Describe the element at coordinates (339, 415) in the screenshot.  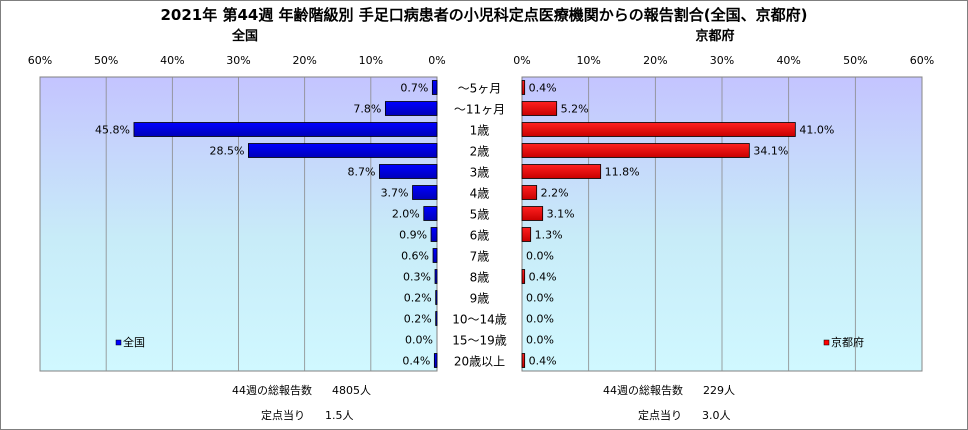
I see `national-per-value: 1.5人` at that location.